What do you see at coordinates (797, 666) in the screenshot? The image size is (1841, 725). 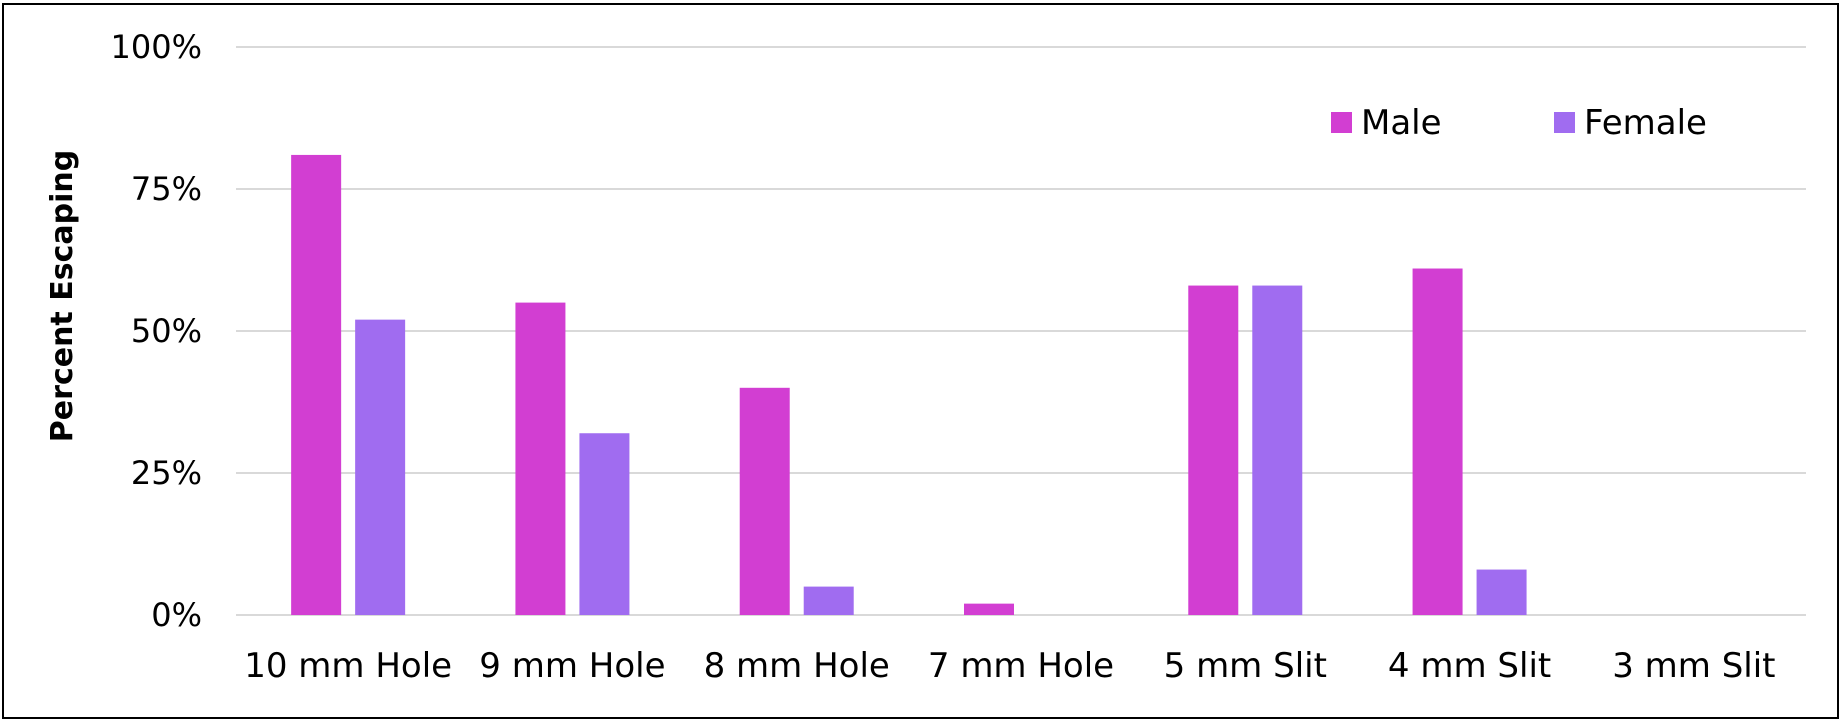 I see `x-tick-label: 8 mm Hole` at bounding box center [797, 666].